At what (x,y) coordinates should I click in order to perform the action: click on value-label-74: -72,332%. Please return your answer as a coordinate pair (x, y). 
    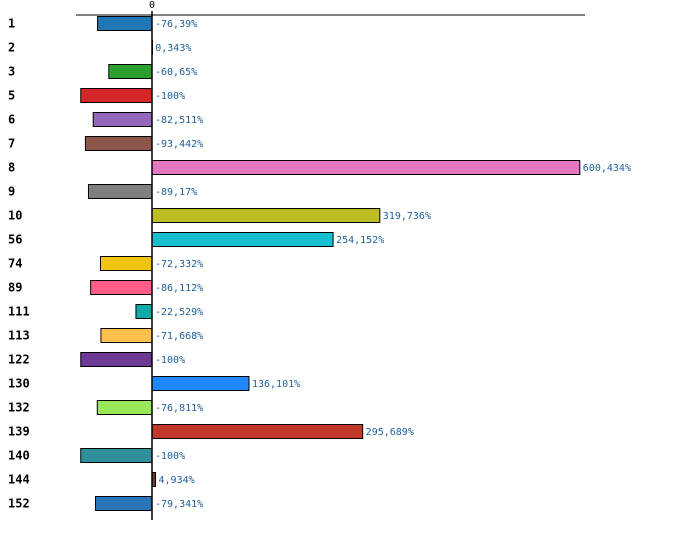
    Looking at the image, I should click on (179, 264).